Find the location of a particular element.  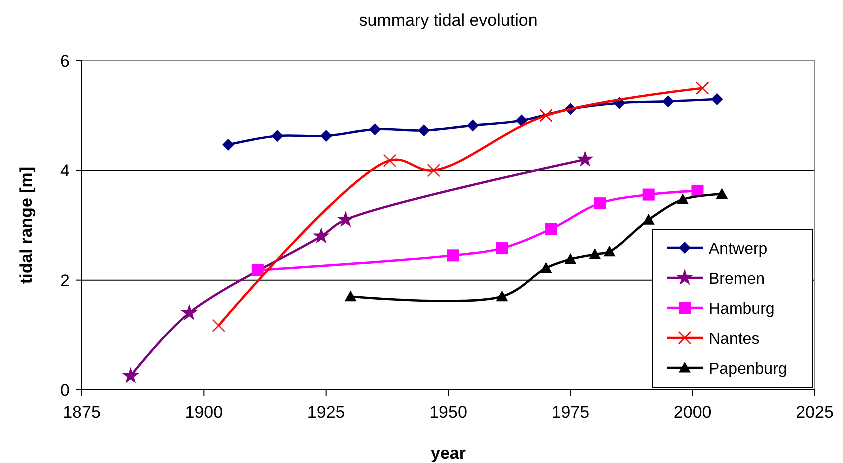

x-tick-label: 1900 is located at coordinates (204, 412).